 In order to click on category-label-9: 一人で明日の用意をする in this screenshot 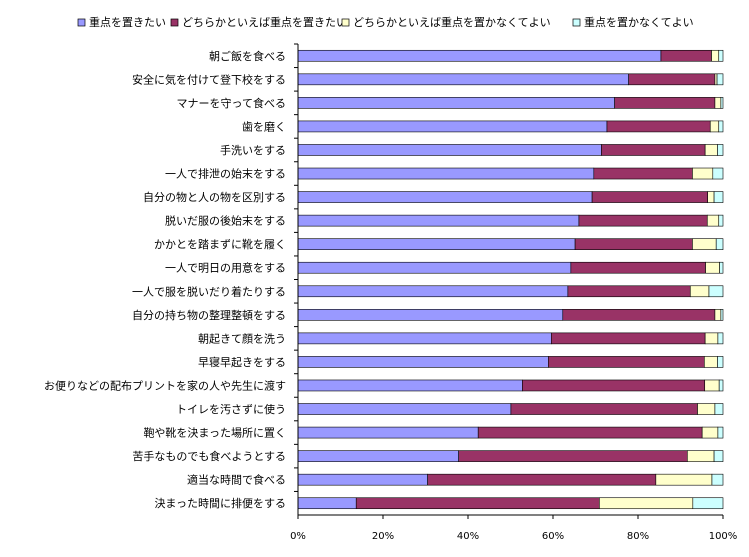, I will do `click(225, 268)`.